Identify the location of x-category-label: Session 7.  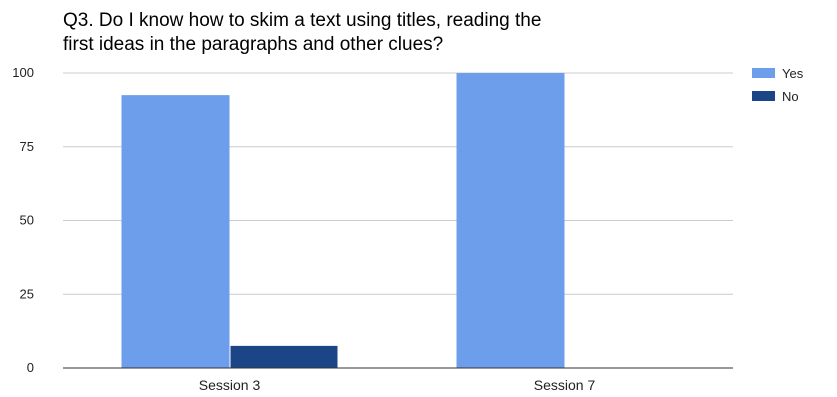
(565, 385).